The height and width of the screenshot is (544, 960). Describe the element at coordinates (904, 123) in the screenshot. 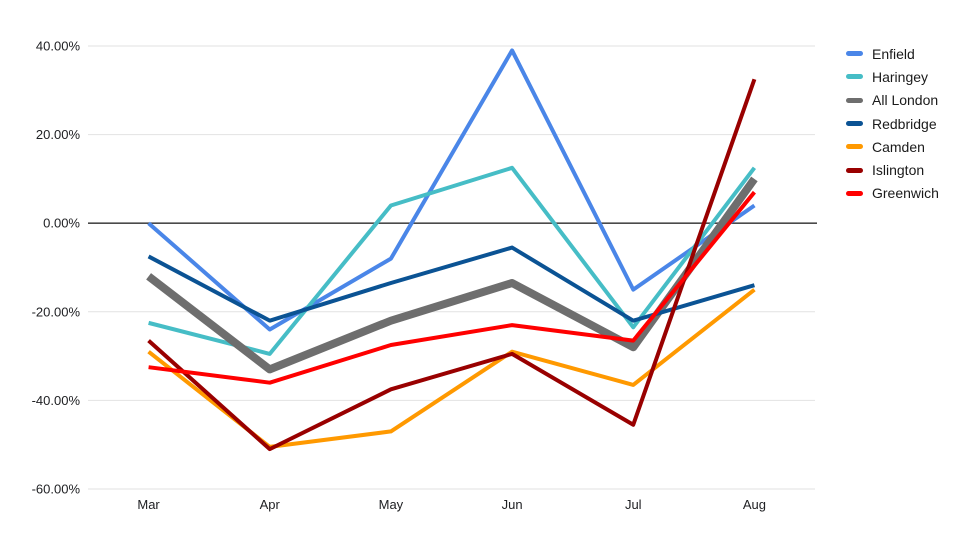

I see `legend-label: Redbridge` at that location.